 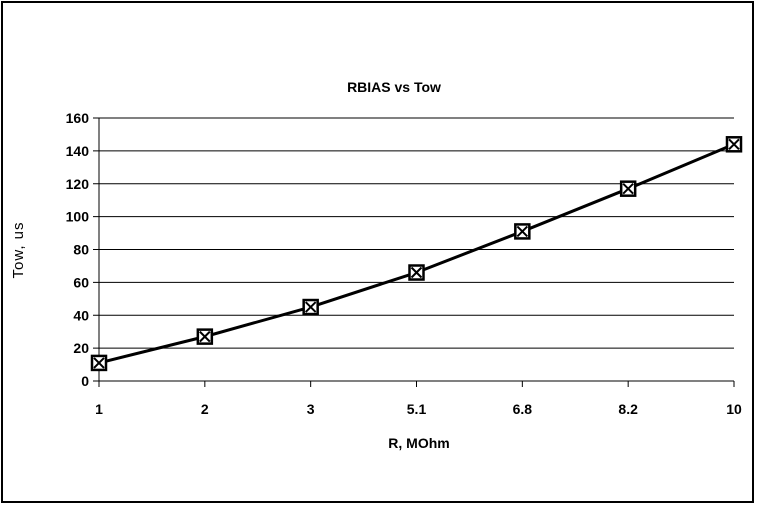 I want to click on y-tick-label-140: 140, so click(x=78, y=151).